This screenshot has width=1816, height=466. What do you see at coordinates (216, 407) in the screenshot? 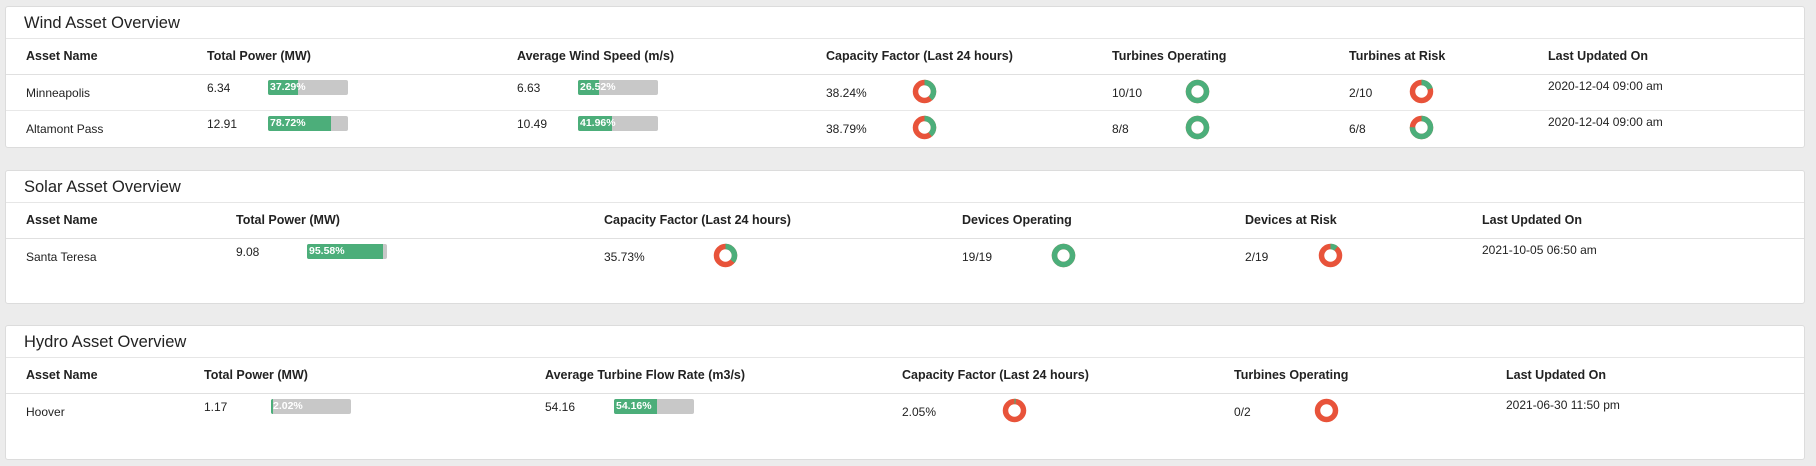
I see `total-power: 1.17` at bounding box center [216, 407].